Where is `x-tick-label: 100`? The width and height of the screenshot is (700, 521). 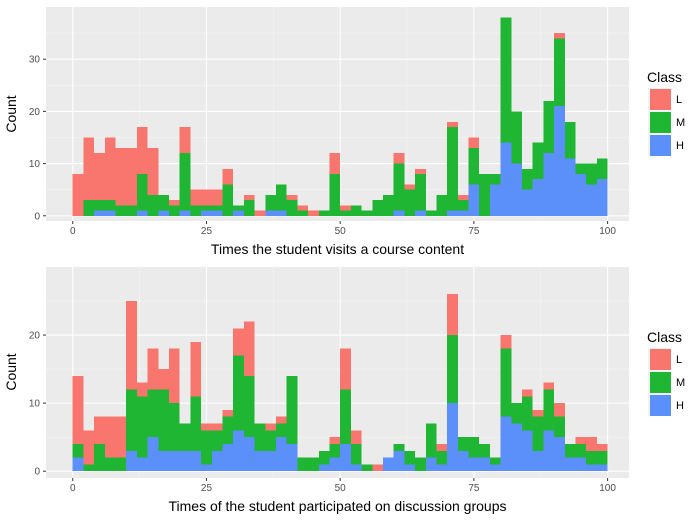 x-tick-label: 100 is located at coordinates (607, 488).